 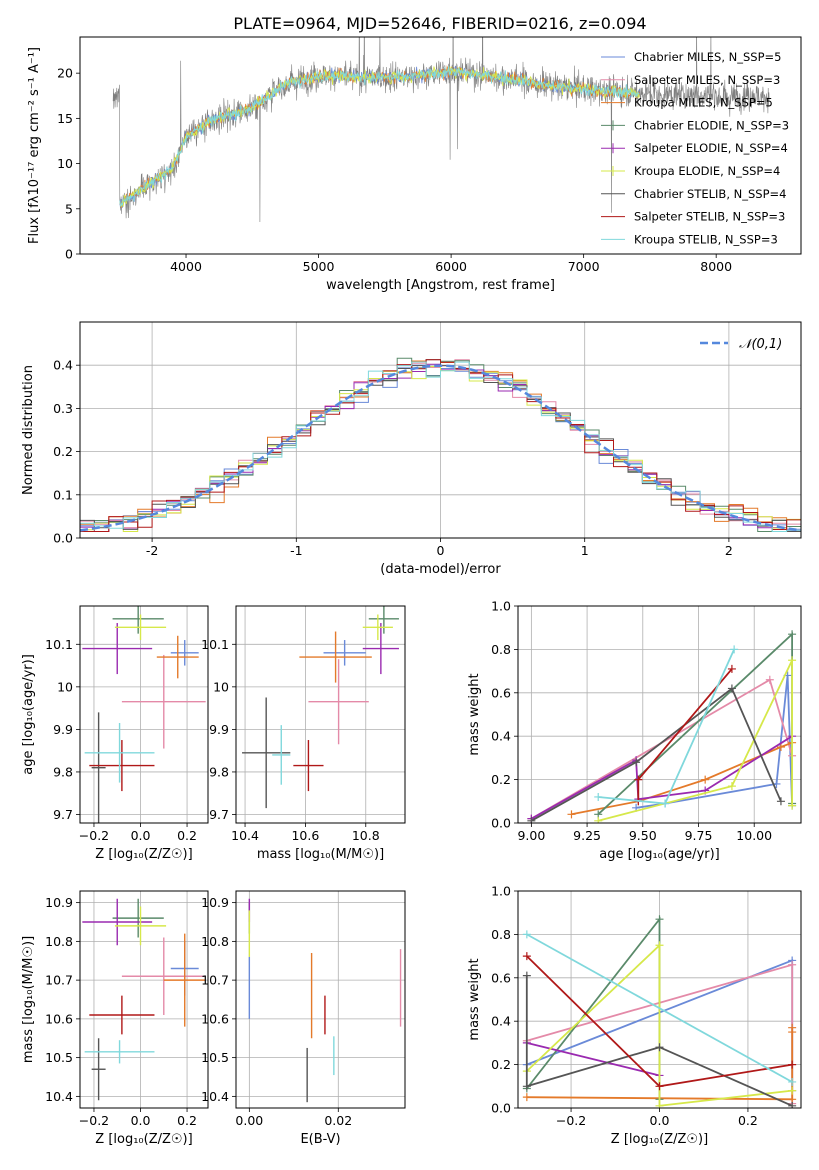 I want to click on x-tick-label: 8000, so click(x=716, y=266).